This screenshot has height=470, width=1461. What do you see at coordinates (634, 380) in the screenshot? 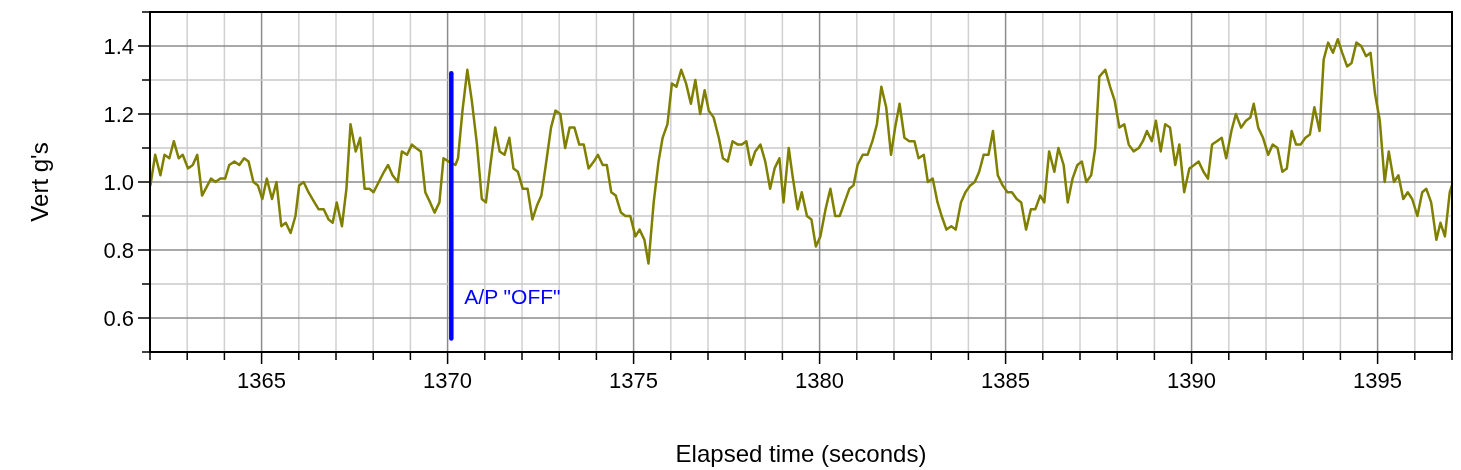
I see `x-tick-label: 1375` at bounding box center [634, 380].